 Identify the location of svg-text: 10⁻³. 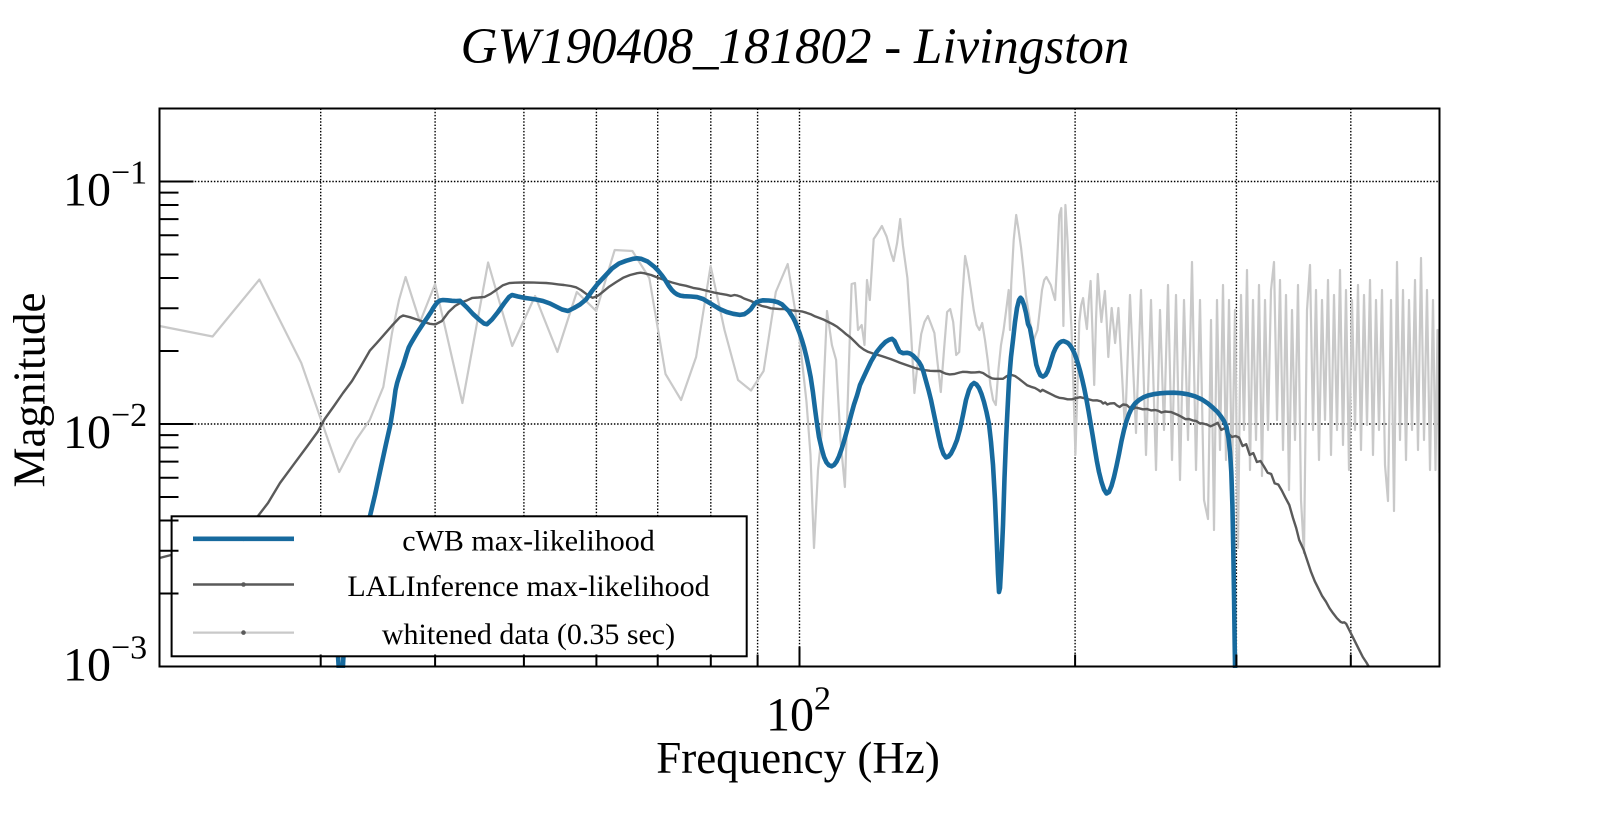
(105, 661).